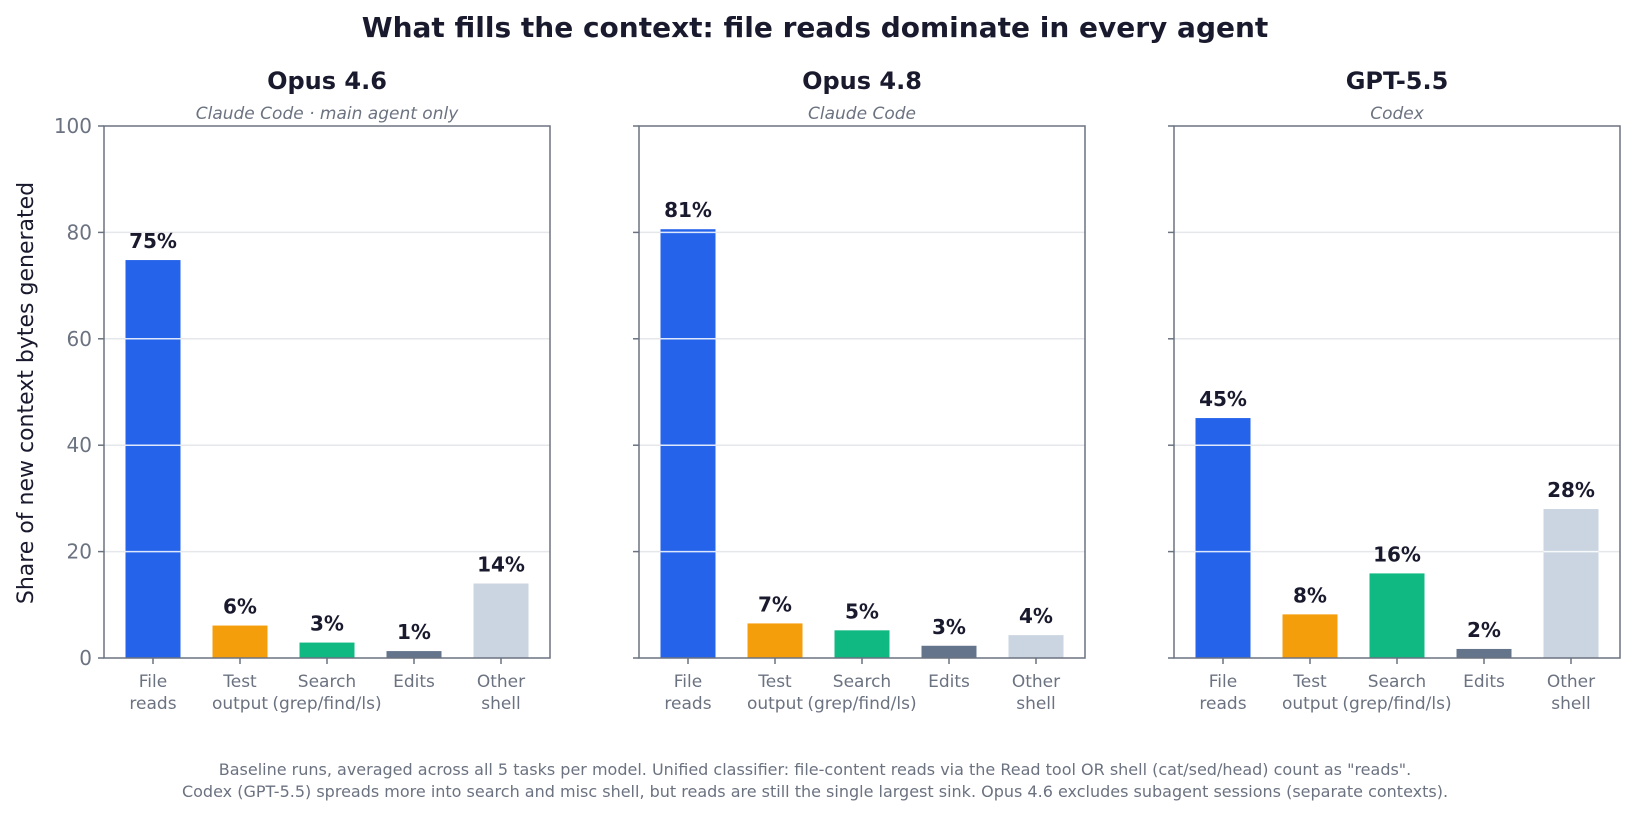 Image resolution: width=1630 pixels, height=814 pixels. Describe the element at coordinates (79, 445) in the screenshot. I see `y-tick-label: 40` at that location.